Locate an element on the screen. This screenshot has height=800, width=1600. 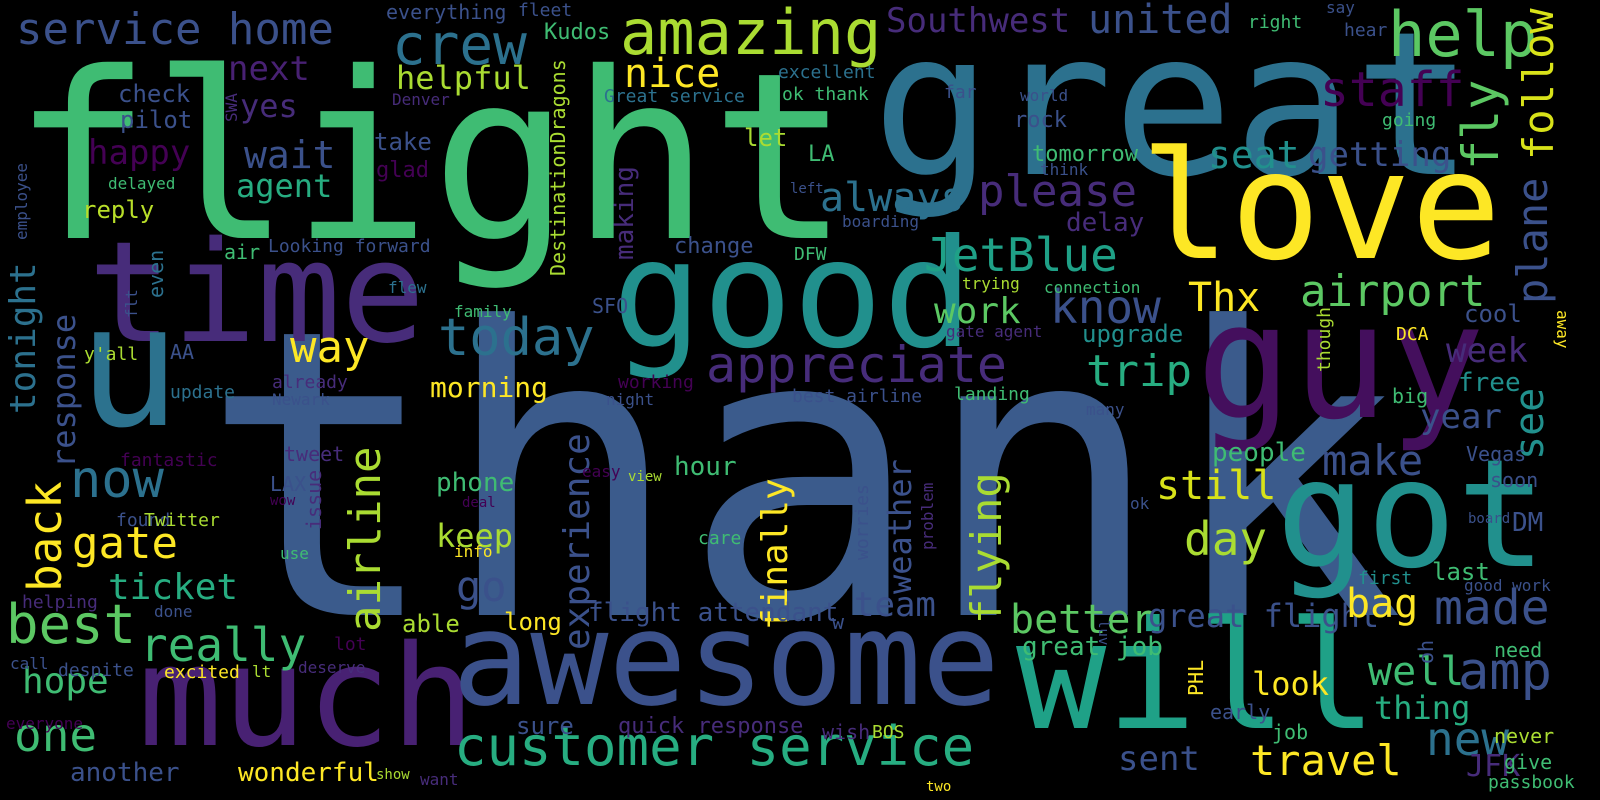
word-newark: Newark is located at coordinates (301, 399).